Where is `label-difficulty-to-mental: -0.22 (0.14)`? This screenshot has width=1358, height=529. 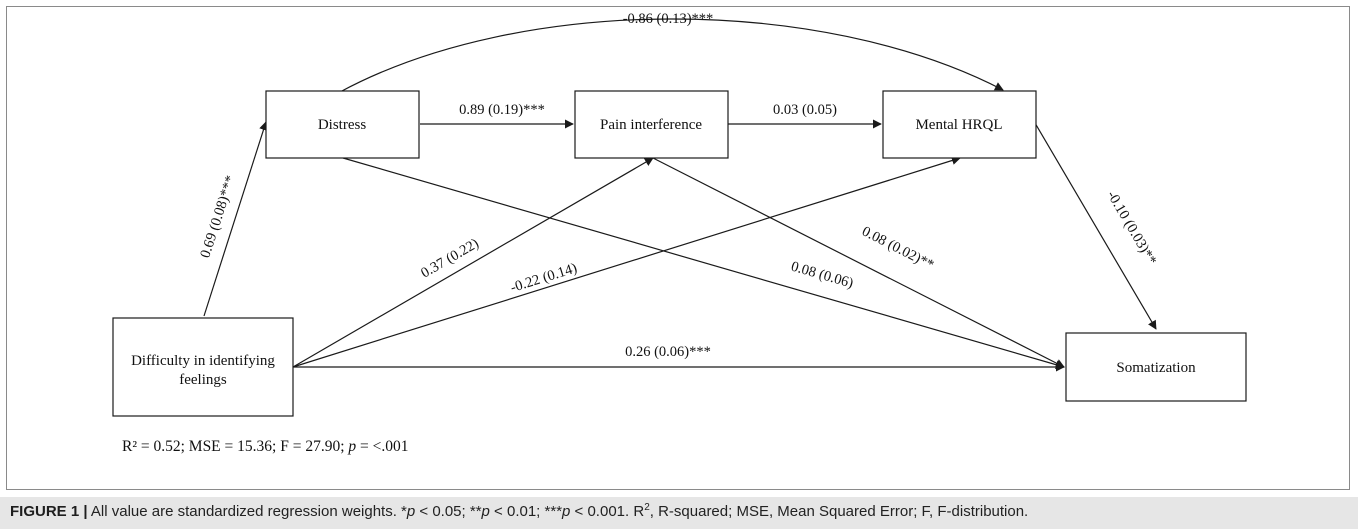 label-difficulty-to-mental: -0.22 (0.14) is located at coordinates (544, 278).